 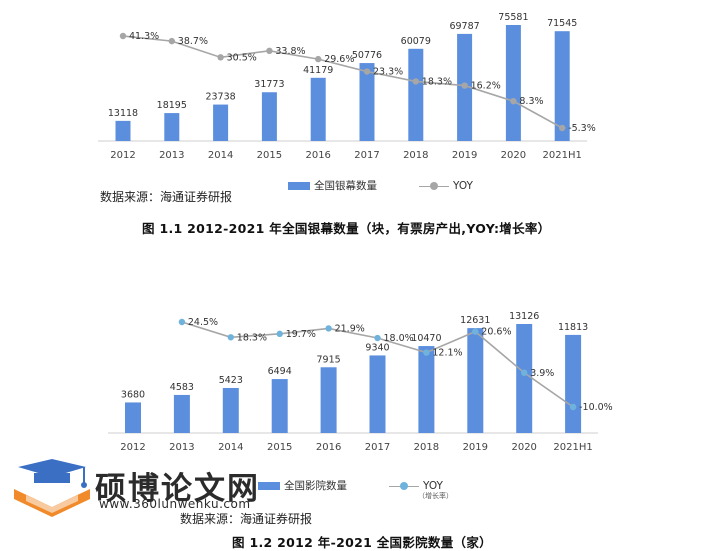 What do you see at coordinates (475, 320) in the screenshot?
I see `bar-value-label: 12631` at bounding box center [475, 320].